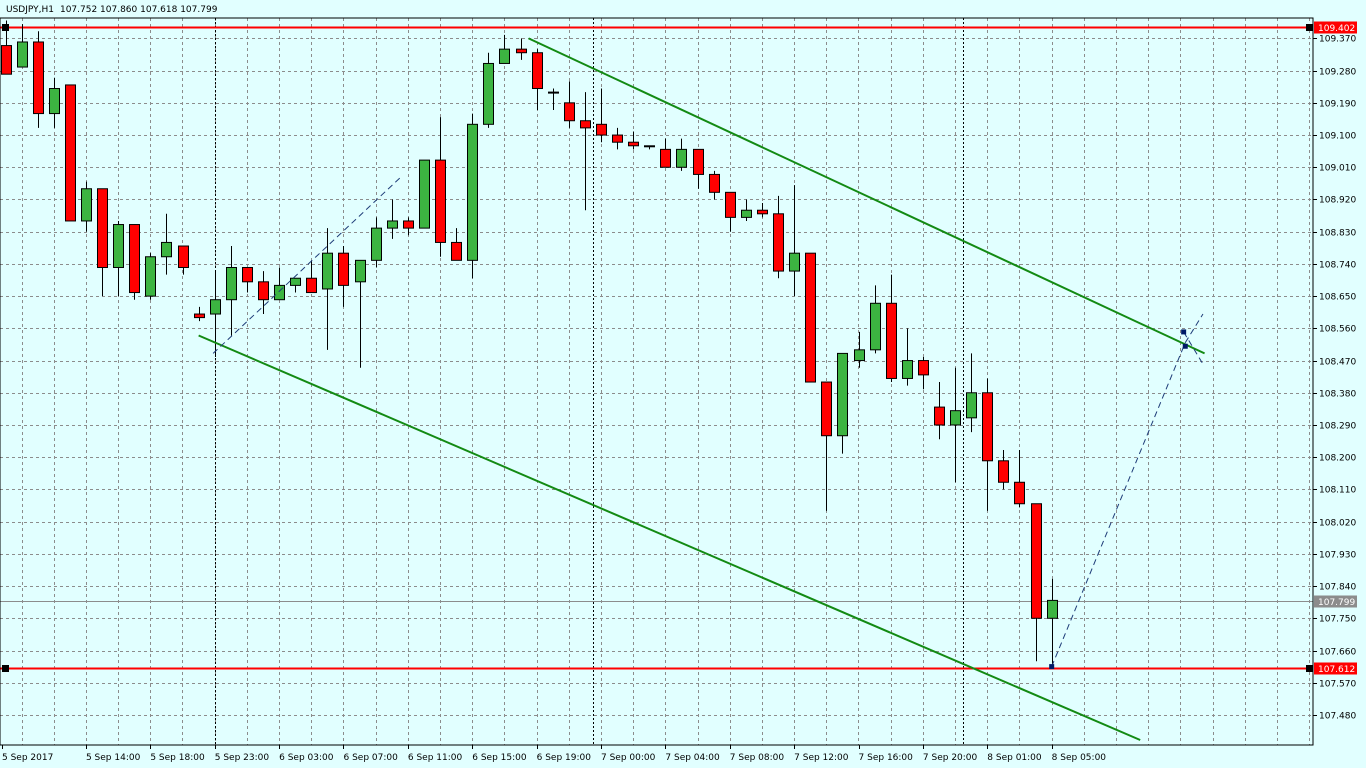 This screenshot has width=1366, height=768. I want to click on time-tick-label: 8 Sep 05:00, so click(1079, 758).